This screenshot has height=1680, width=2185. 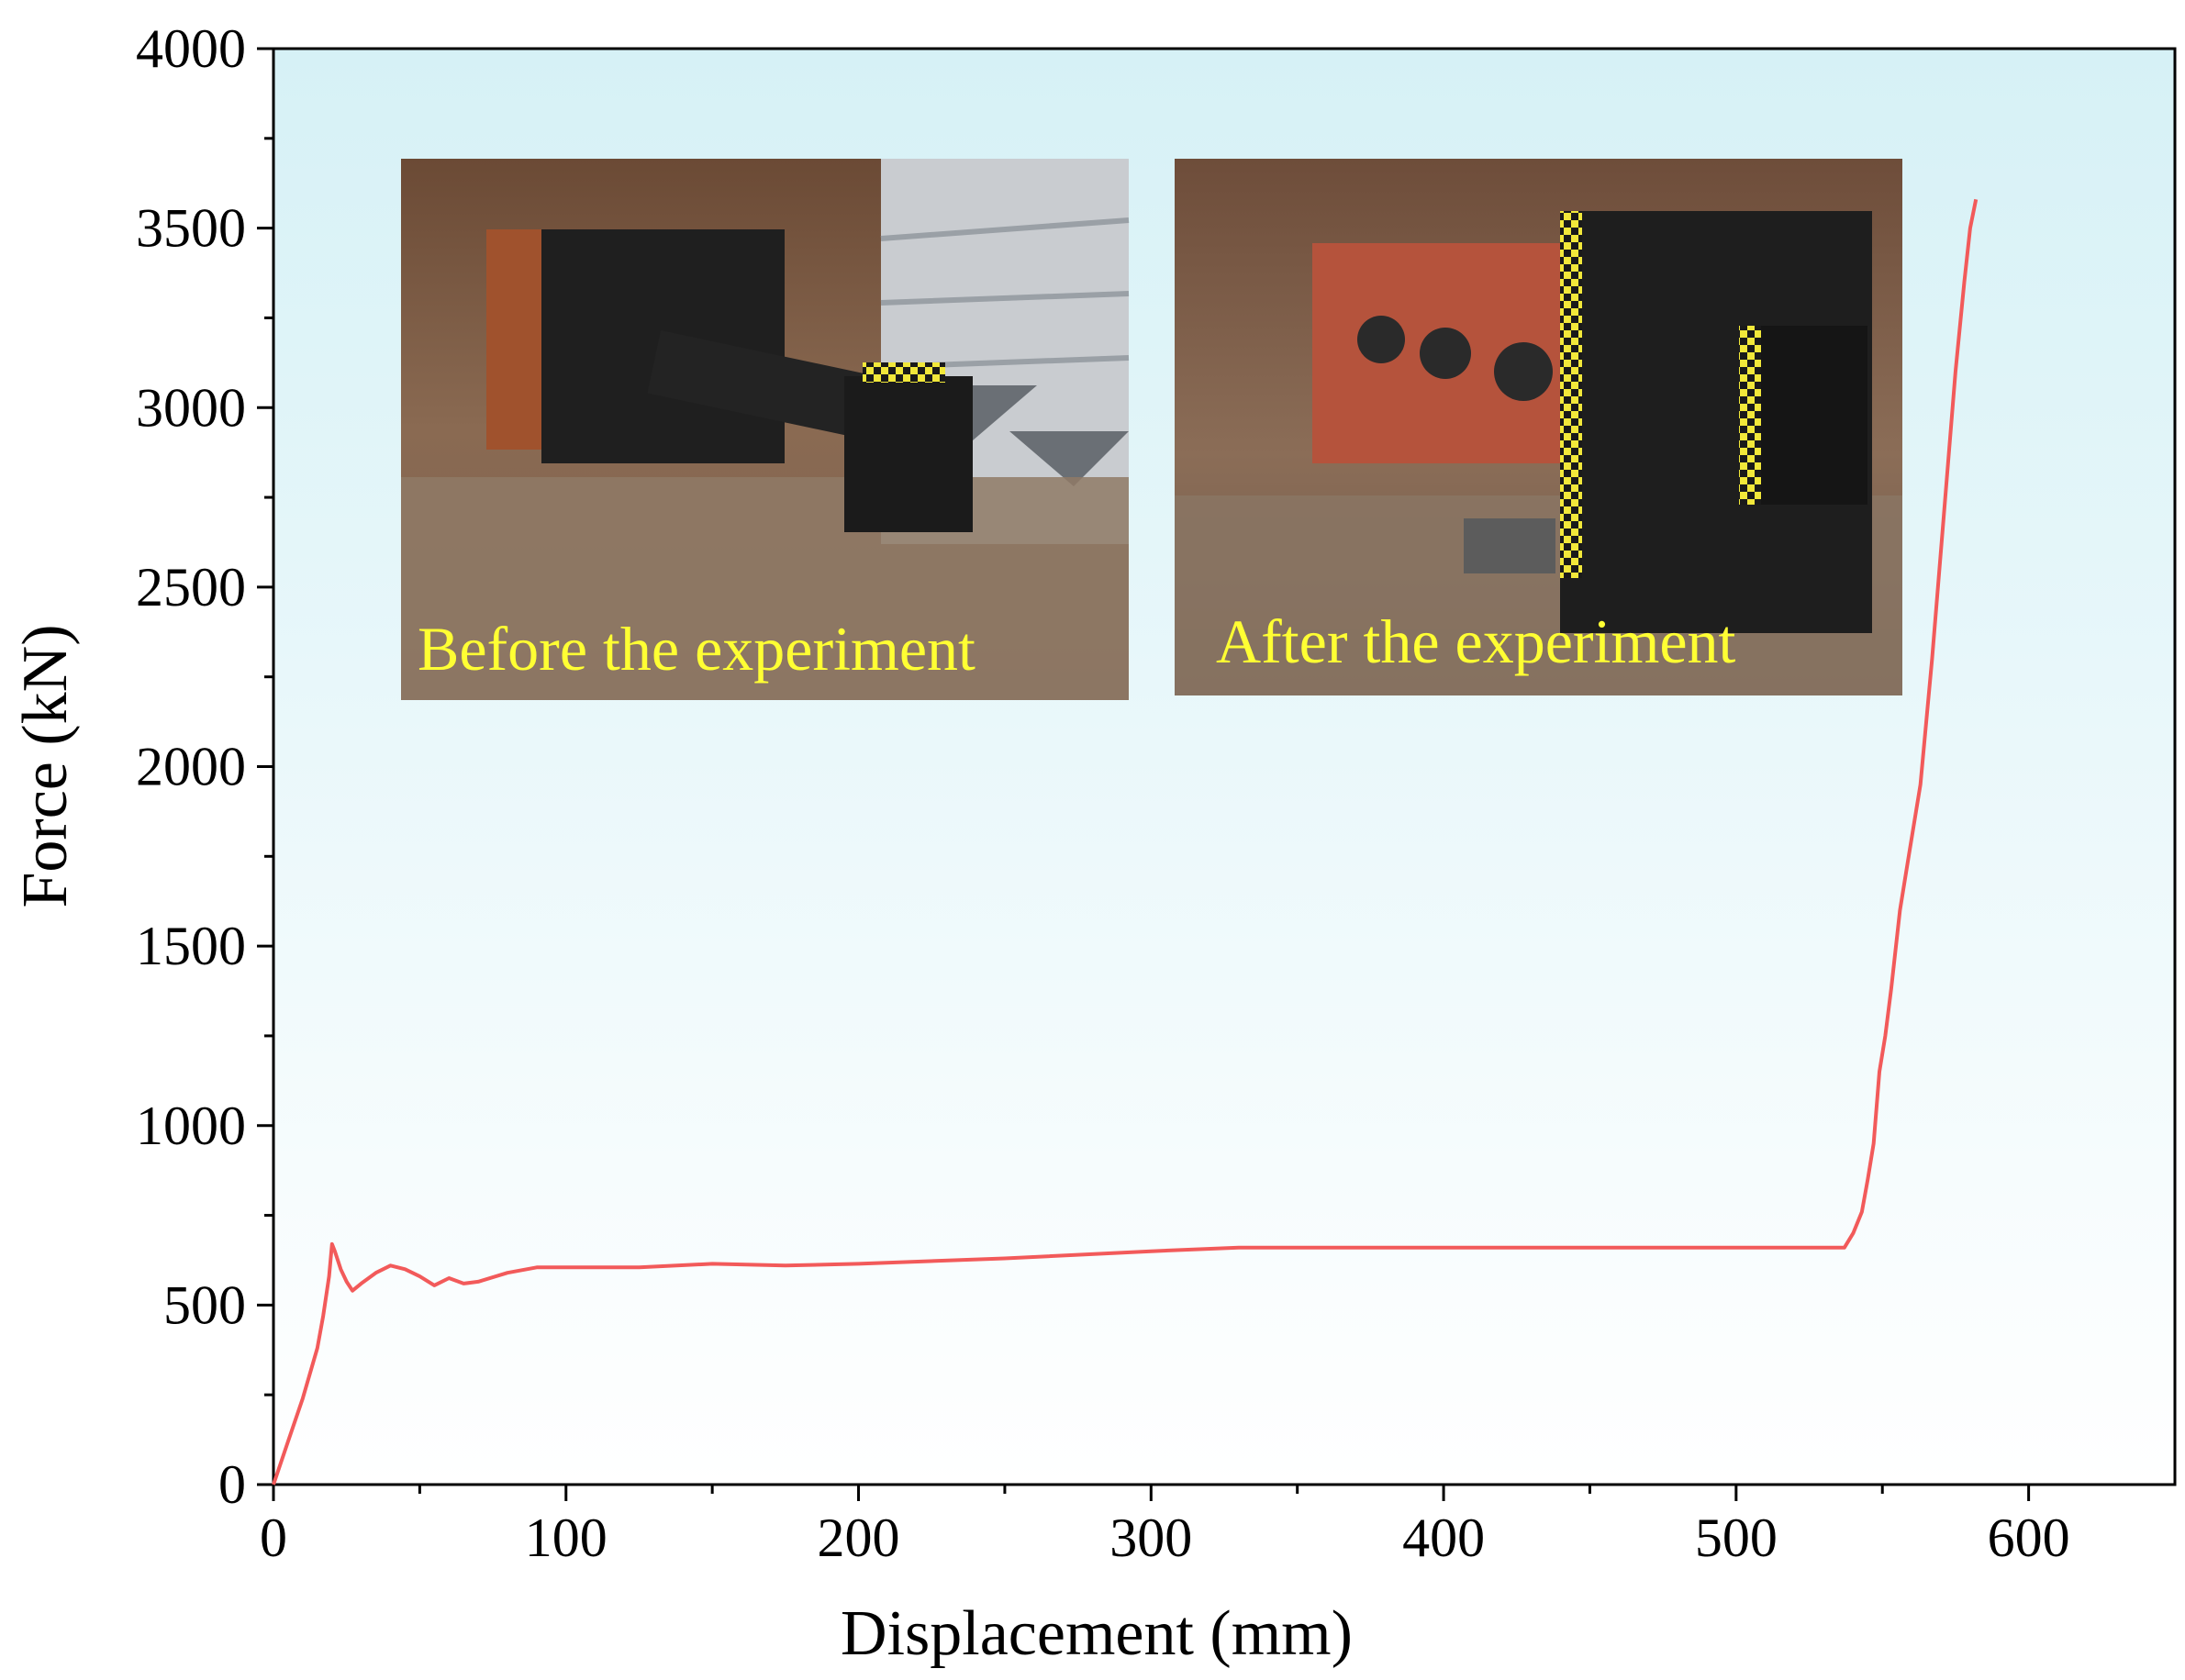 What do you see at coordinates (191, 407) in the screenshot?
I see `y-tick-label-6: 3000` at bounding box center [191, 407].